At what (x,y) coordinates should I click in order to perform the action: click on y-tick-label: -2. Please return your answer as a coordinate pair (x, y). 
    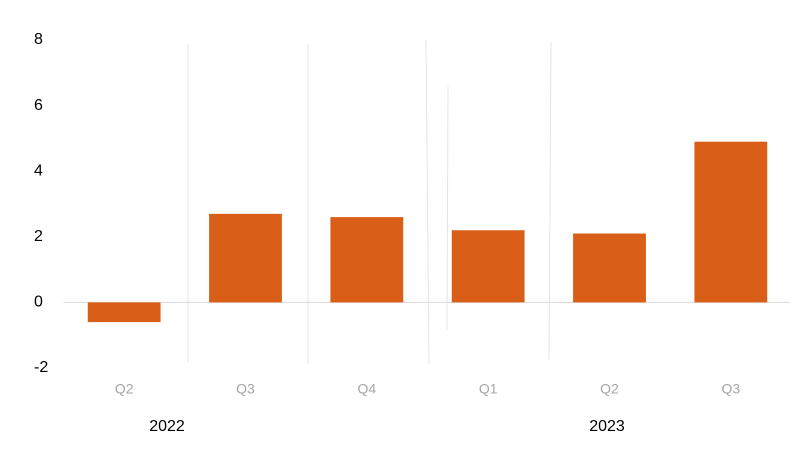
    Looking at the image, I should click on (41, 367).